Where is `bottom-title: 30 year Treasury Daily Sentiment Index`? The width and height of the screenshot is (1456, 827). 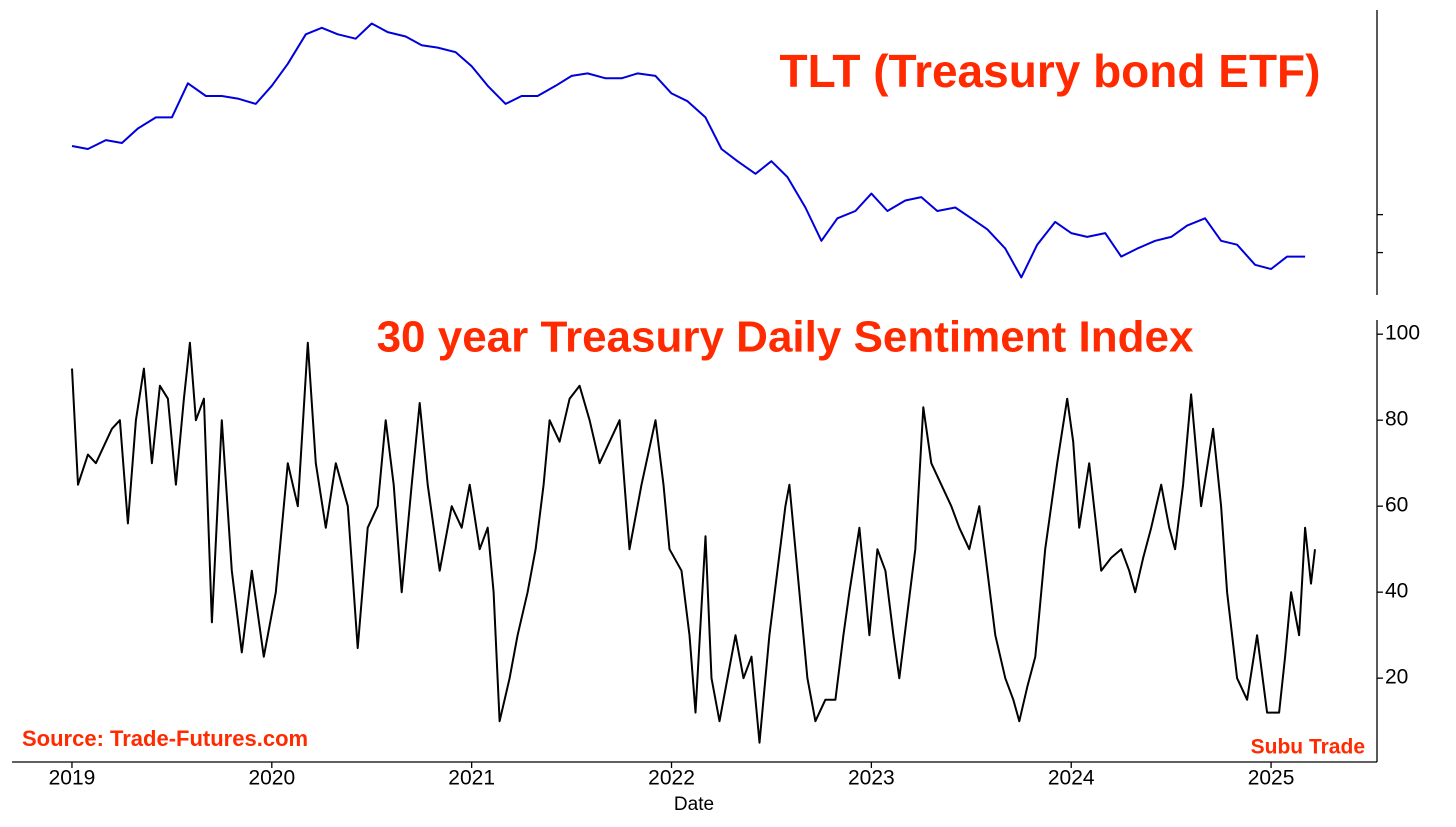 bottom-title: 30 year Treasury Daily Sentiment Index is located at coordinates (785, 337).